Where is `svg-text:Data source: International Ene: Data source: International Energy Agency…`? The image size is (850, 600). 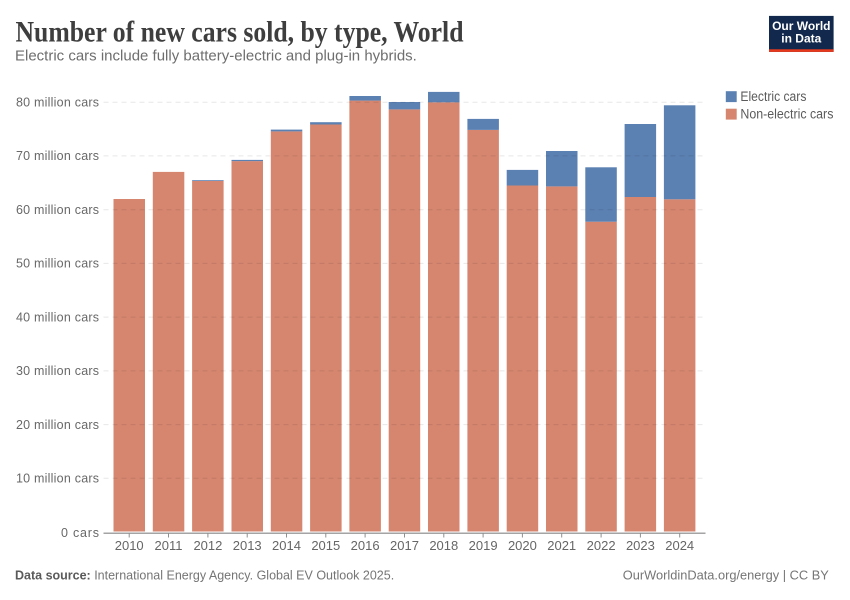 svg-text:Data source: International Ene: Data source: International Energy Agency… is located at coordinates (204, 576).